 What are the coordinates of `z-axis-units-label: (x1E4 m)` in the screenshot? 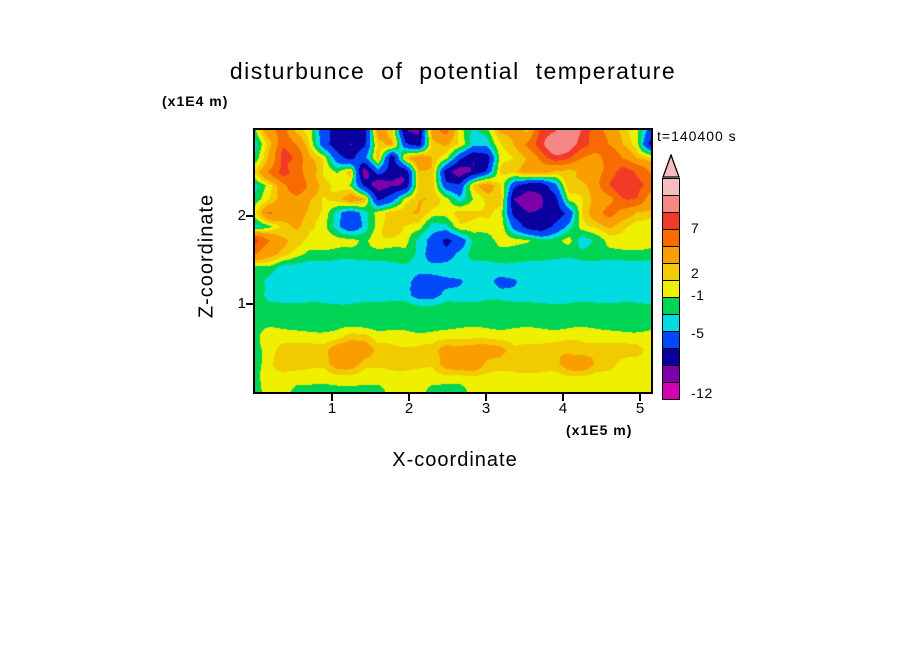 It's located at (195, 101).